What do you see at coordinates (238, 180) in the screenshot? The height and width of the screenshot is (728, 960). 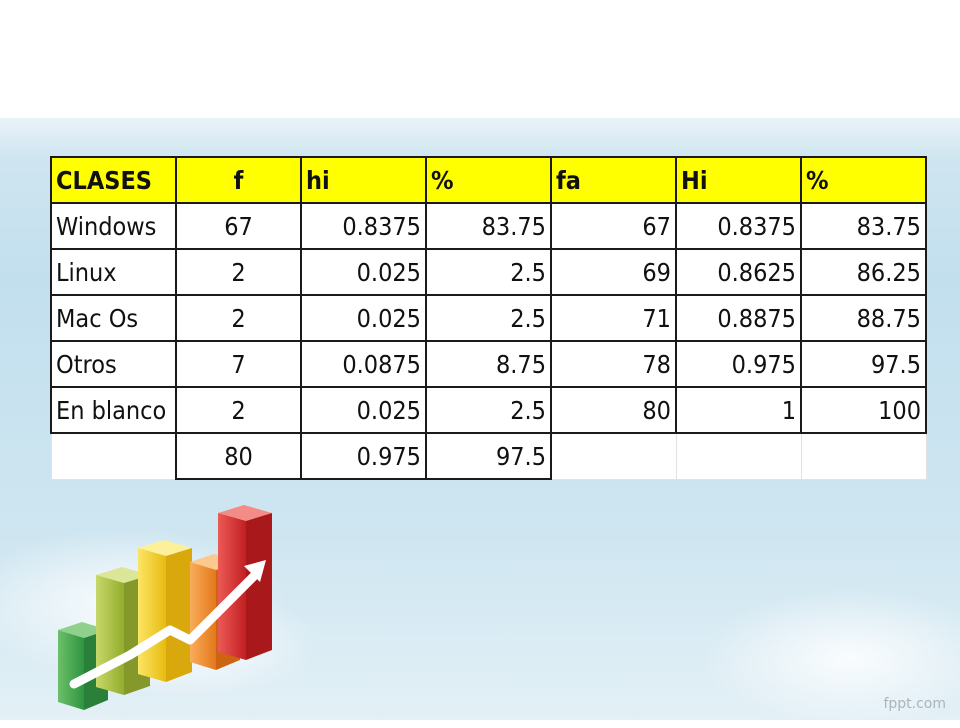 I see `header-cell: f` at bounding box center [238, 180].